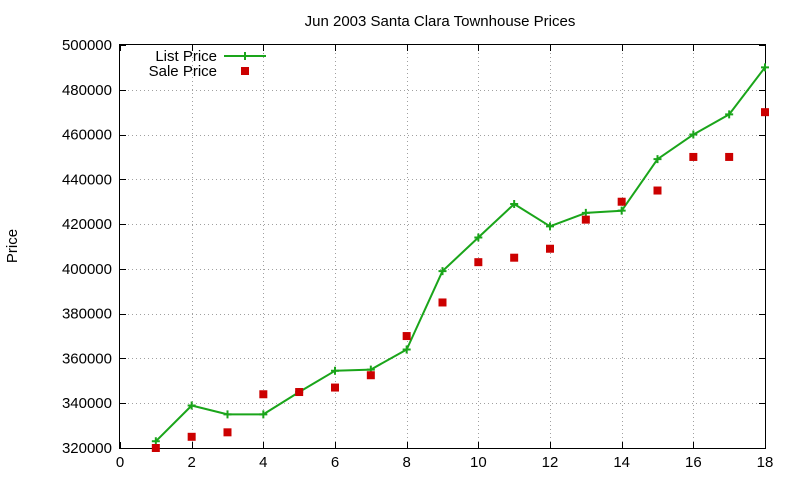 The height and width of the screenshot is (480, 800). I want to click on chart-title: Jun 2003 Santa Clara Townhouse Prices, so click(440, 21).